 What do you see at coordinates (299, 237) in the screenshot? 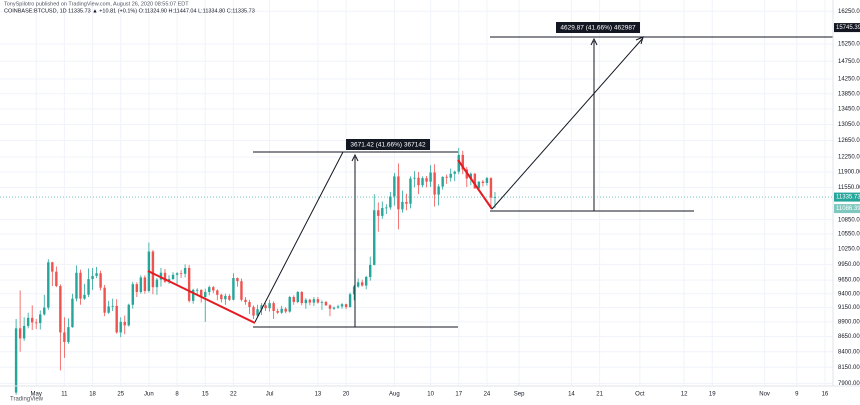
I see `projection-line` at bounding box center [299, 237].